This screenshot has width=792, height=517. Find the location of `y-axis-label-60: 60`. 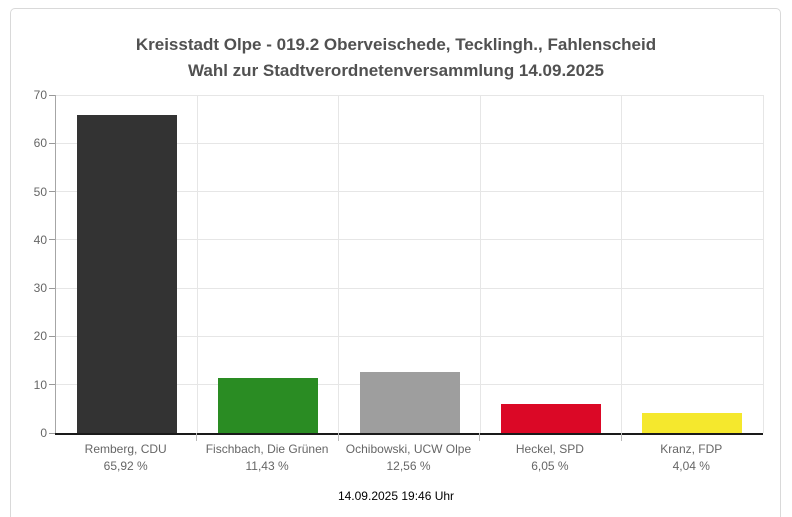

y-axis-label-60: 60 is located at coordinates (40, 143).